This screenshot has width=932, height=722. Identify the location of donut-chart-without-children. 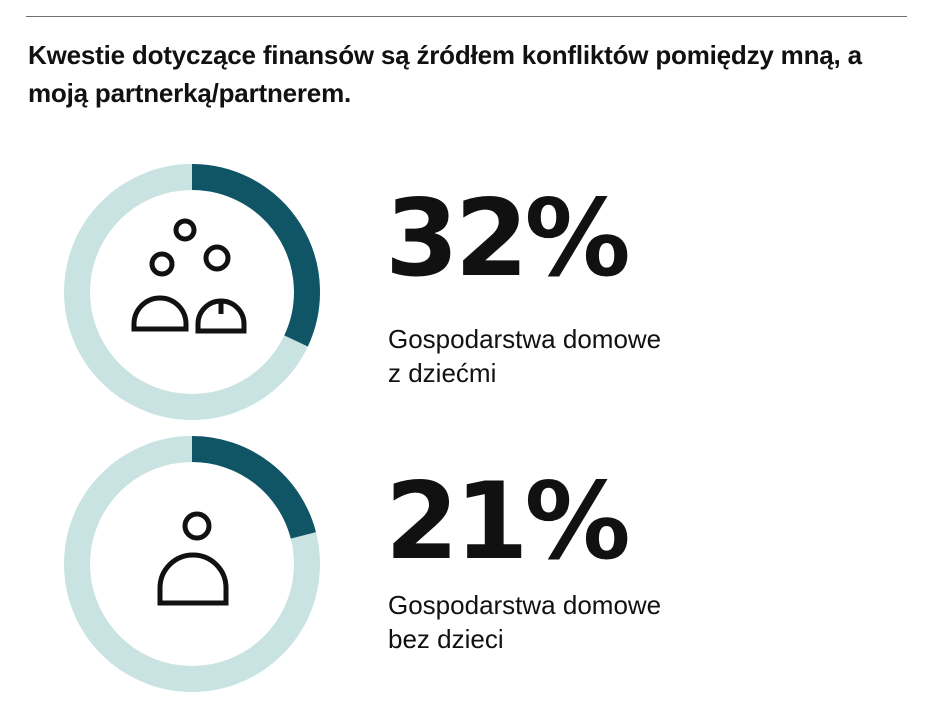
(192, 564).